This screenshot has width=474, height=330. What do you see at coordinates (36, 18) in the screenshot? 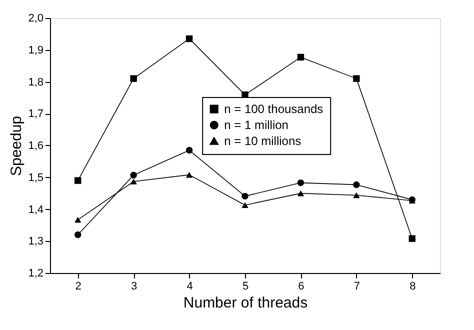
I see `y-tick-label: 2,0` at bounding box center [36, 18].